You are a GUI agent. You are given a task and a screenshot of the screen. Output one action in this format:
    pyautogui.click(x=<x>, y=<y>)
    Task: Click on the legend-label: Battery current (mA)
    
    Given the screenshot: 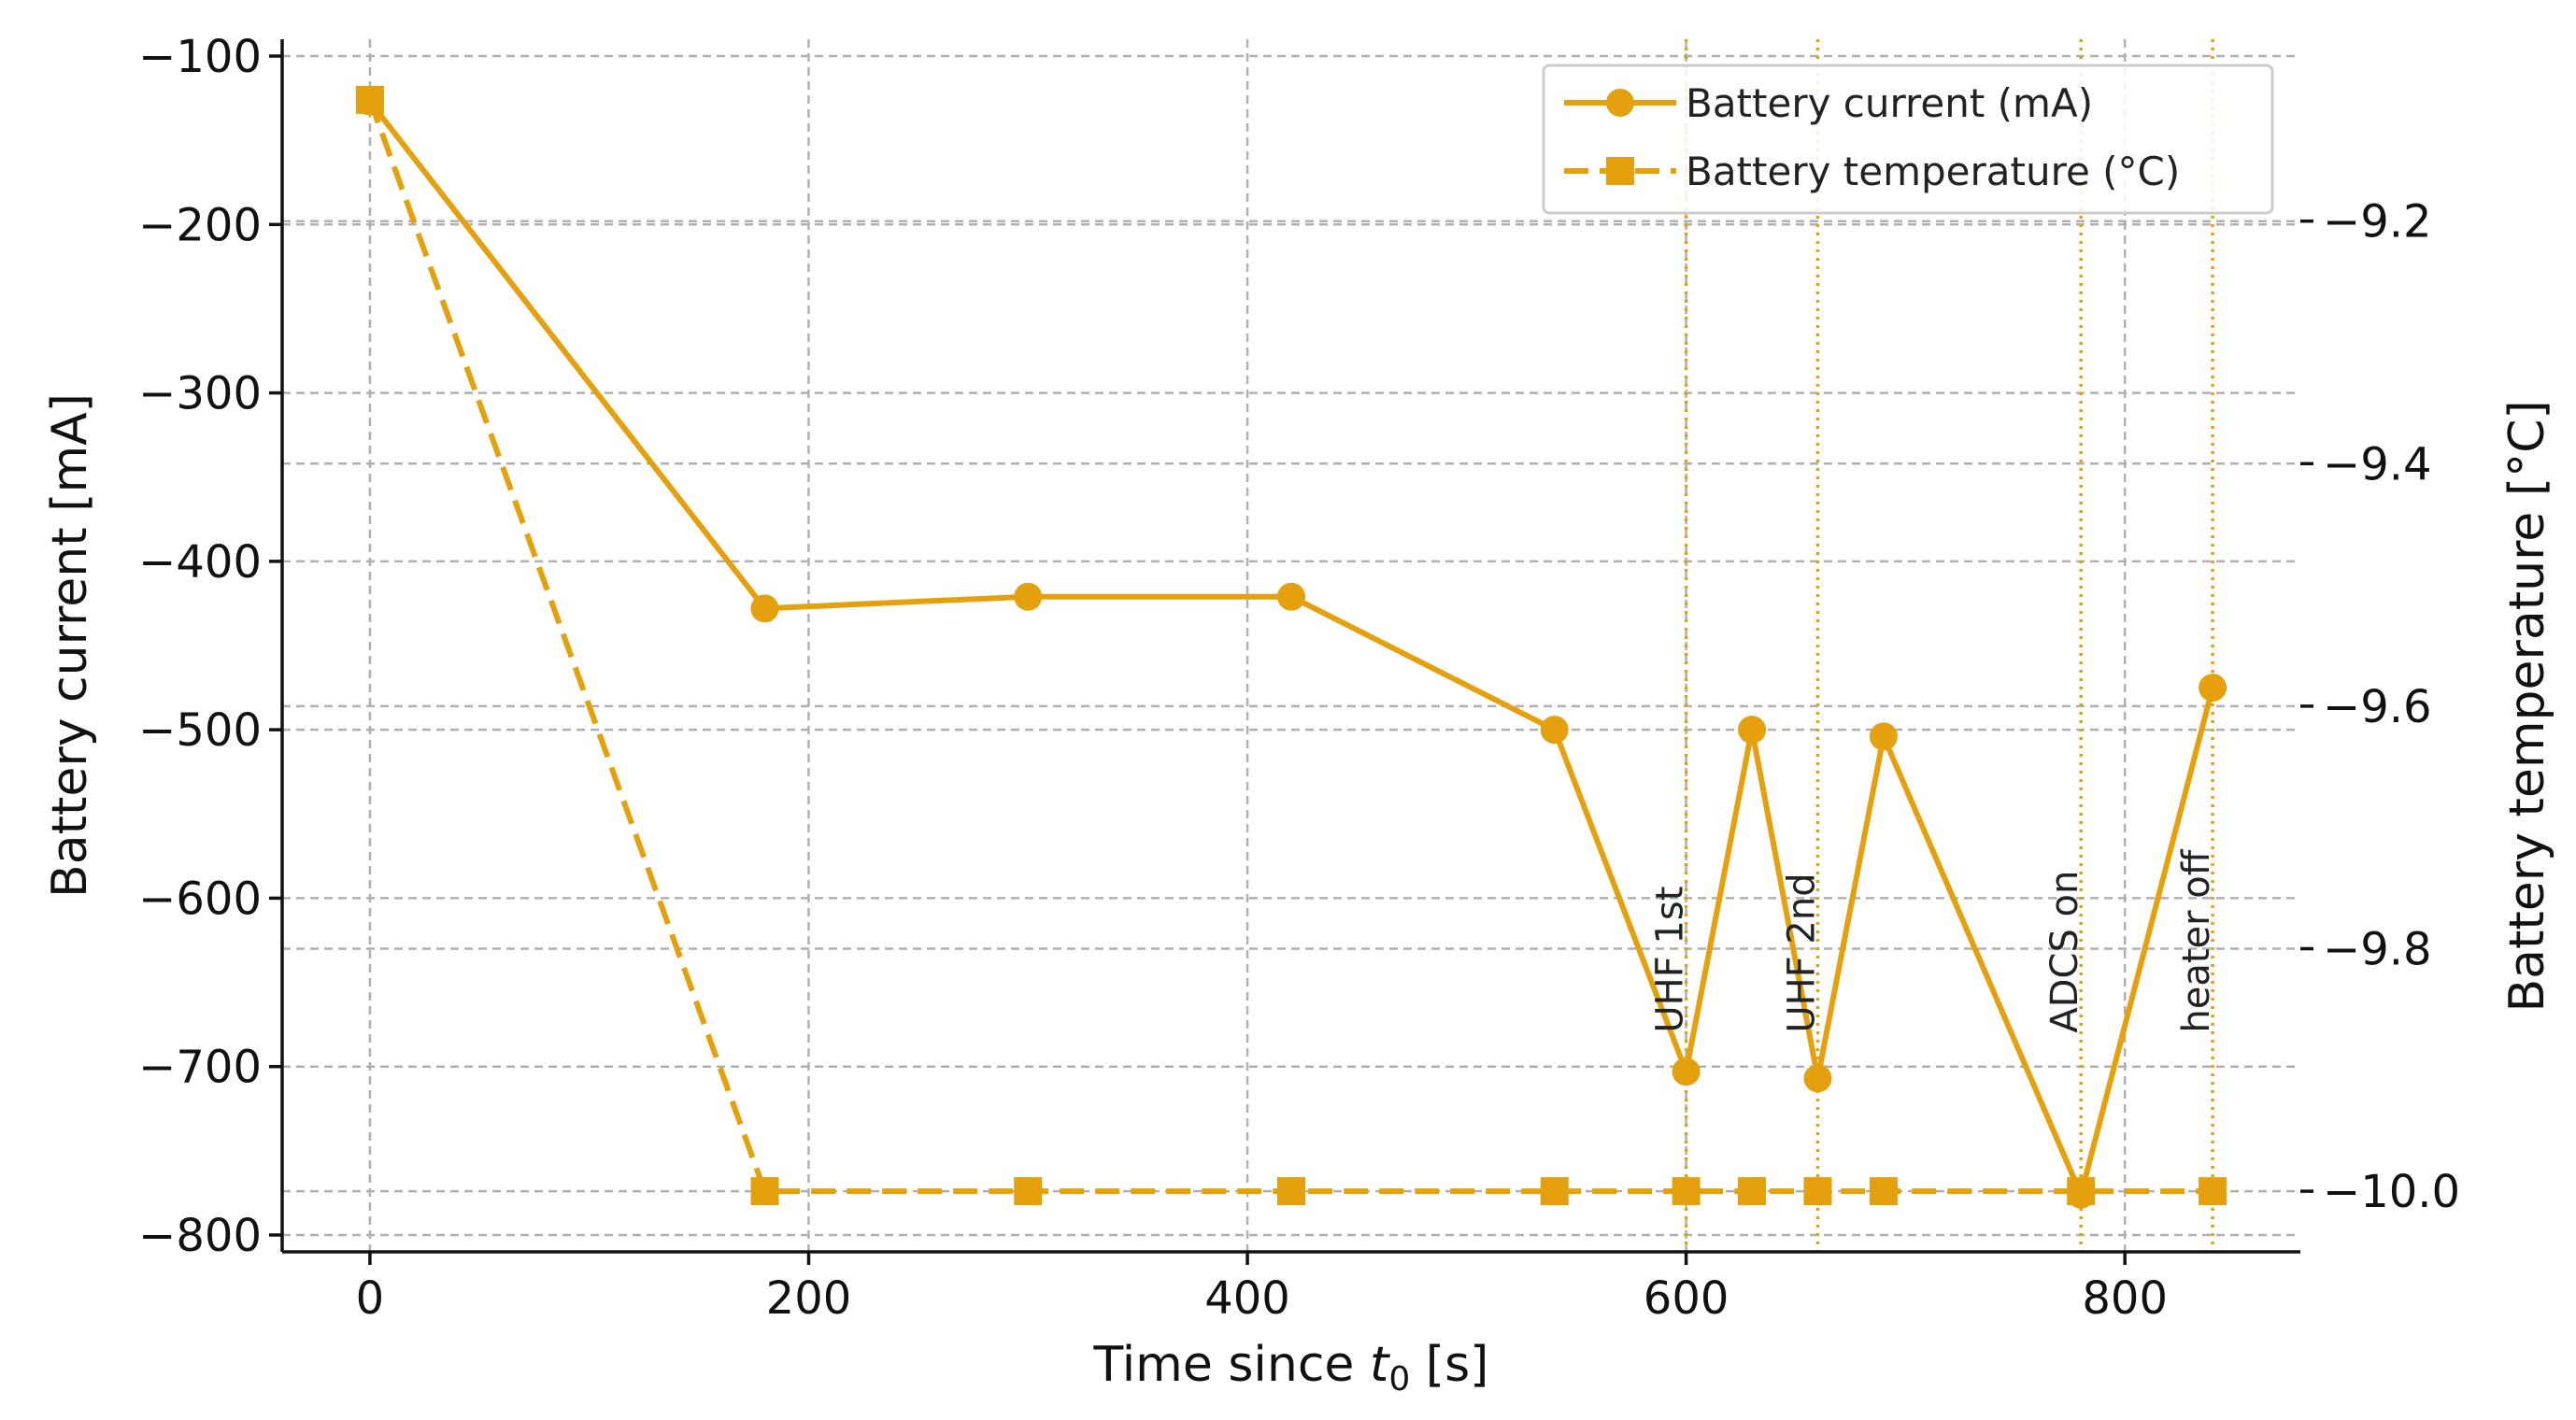 What is the action you would take?
    pyautogui.click(x=1890, y=103)
    